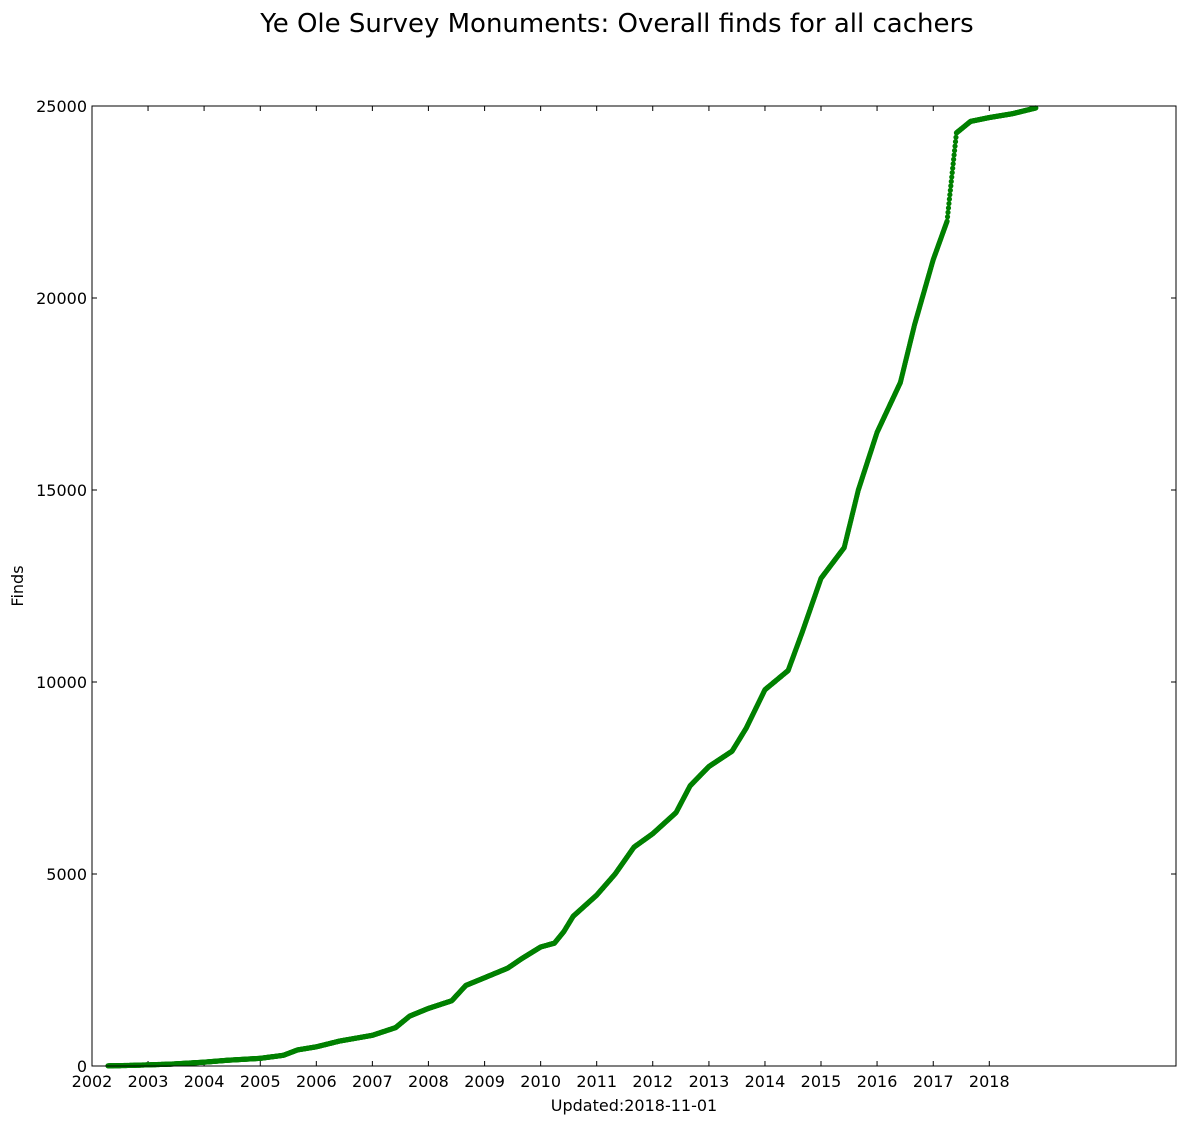 The width and height of the screenshot is (1186, 1124). Describe the element at coordinates (17, 585) in the screenshot. I see `y-axis-label: Finds` at that location.